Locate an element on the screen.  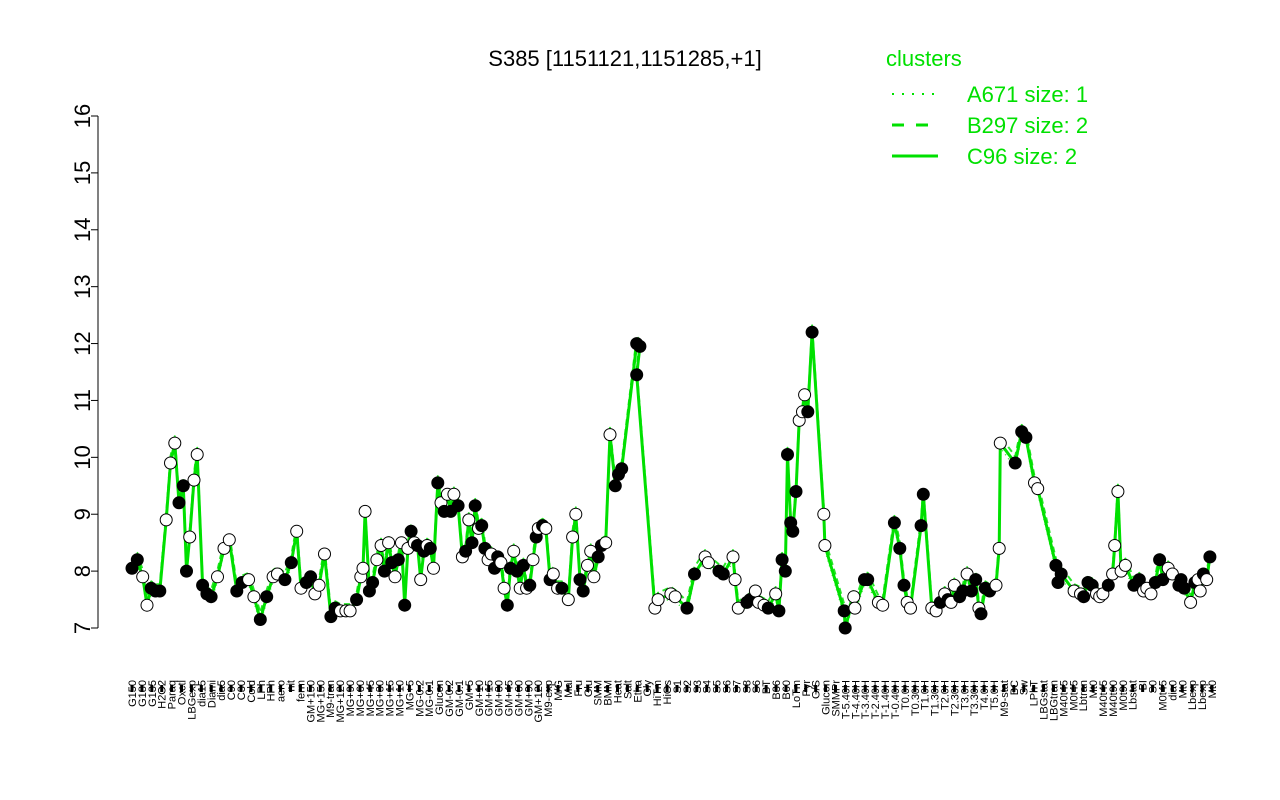
x-tick-label: GM+10 is located at coordinates (480, 698).